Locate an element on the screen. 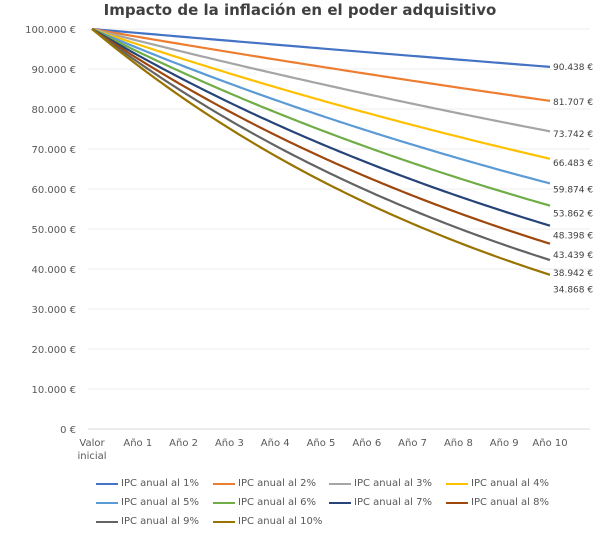 This screenshot has height=551, width=600. x-tick-label: Año 8 is located at coordinates (458, 443).